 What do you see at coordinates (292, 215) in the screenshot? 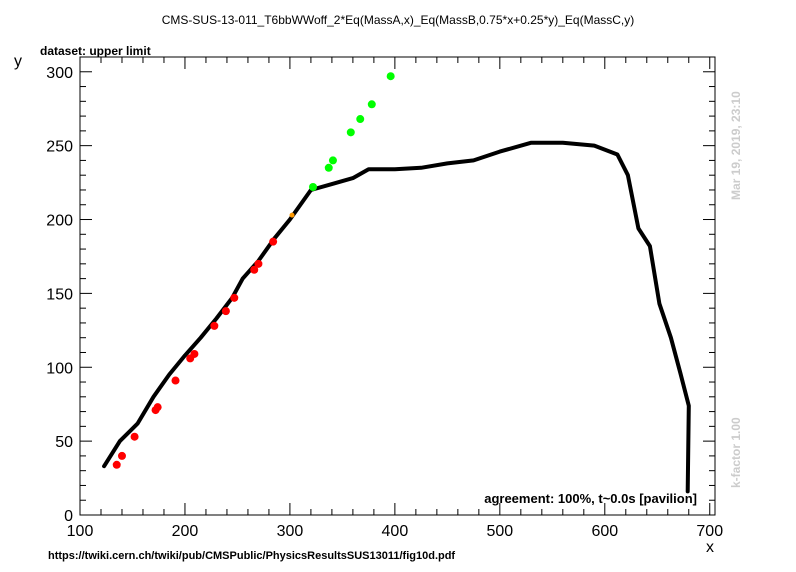
I see `boundary-point` at bounding box center [292, 215].